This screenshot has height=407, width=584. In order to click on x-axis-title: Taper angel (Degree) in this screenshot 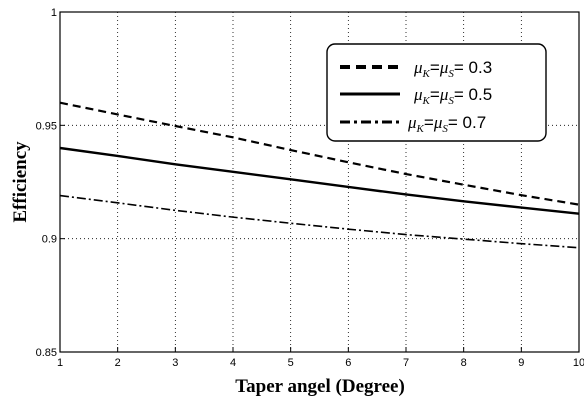, I will do `click(320, 386)`.